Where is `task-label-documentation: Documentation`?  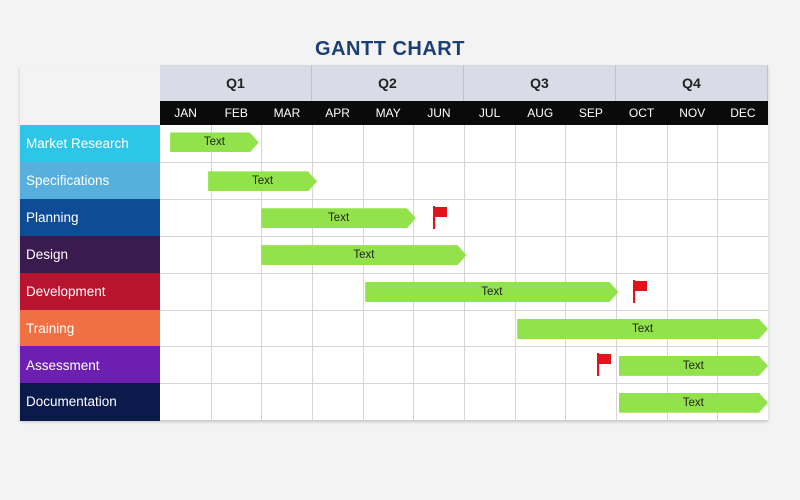 task-label-documentation: Documentation is located at coordinates (90, 402).